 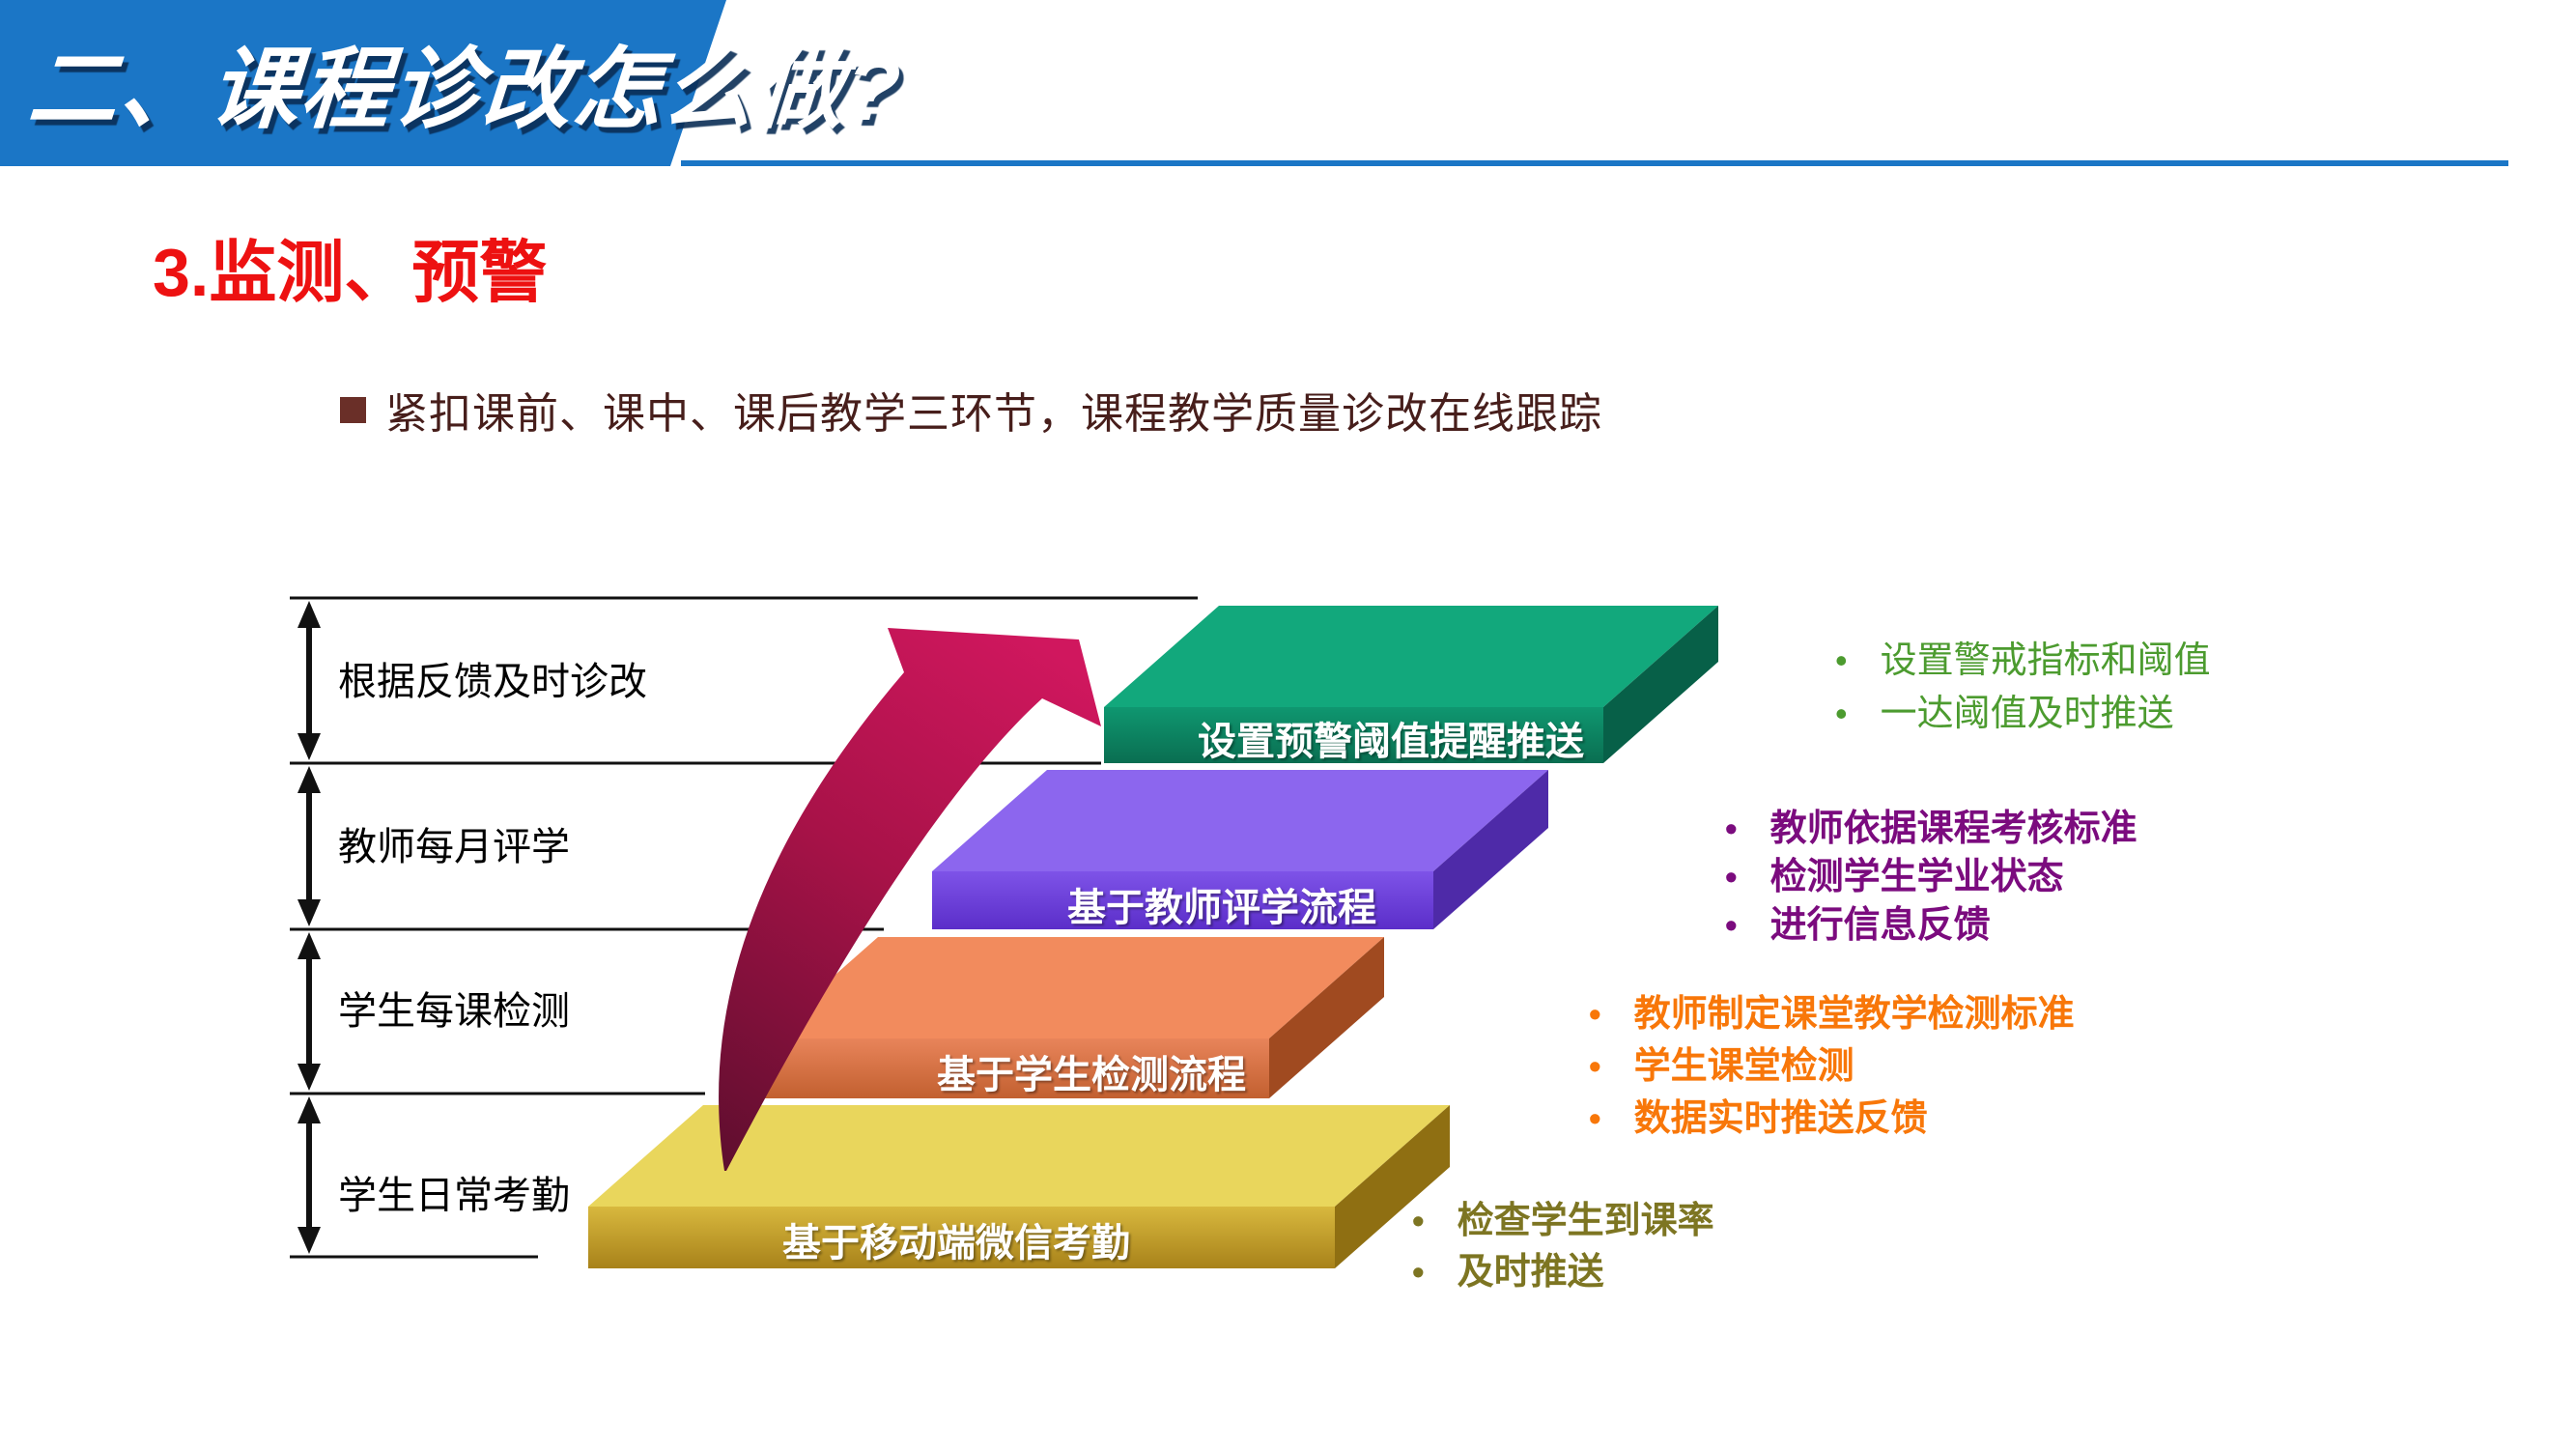 I want to click on note-item: • 教师依据课程考核标准, so click(x=1931, y=824).